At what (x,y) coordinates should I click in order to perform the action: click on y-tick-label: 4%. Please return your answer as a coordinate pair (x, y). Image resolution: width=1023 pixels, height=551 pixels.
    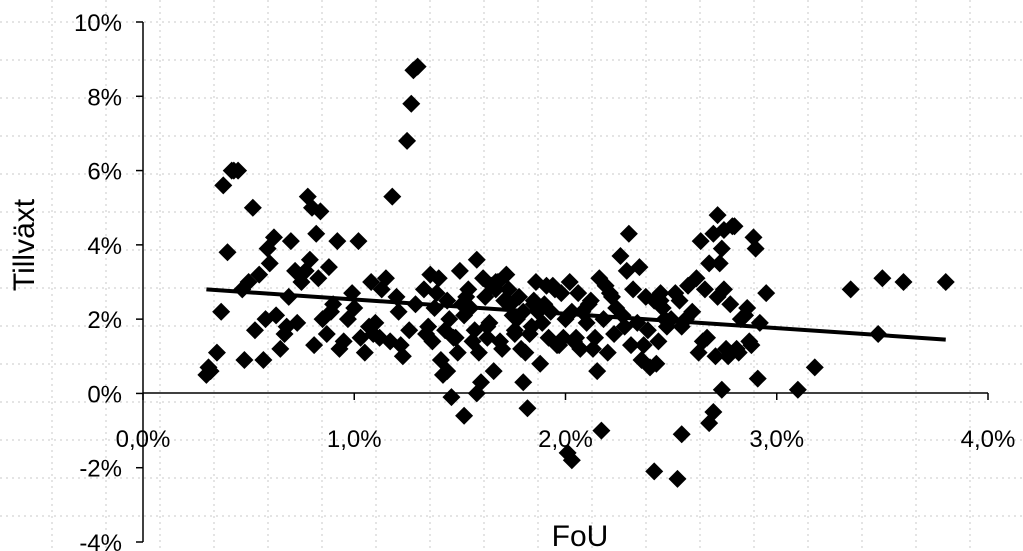
    Looking at the image, I should click on (104, 246).